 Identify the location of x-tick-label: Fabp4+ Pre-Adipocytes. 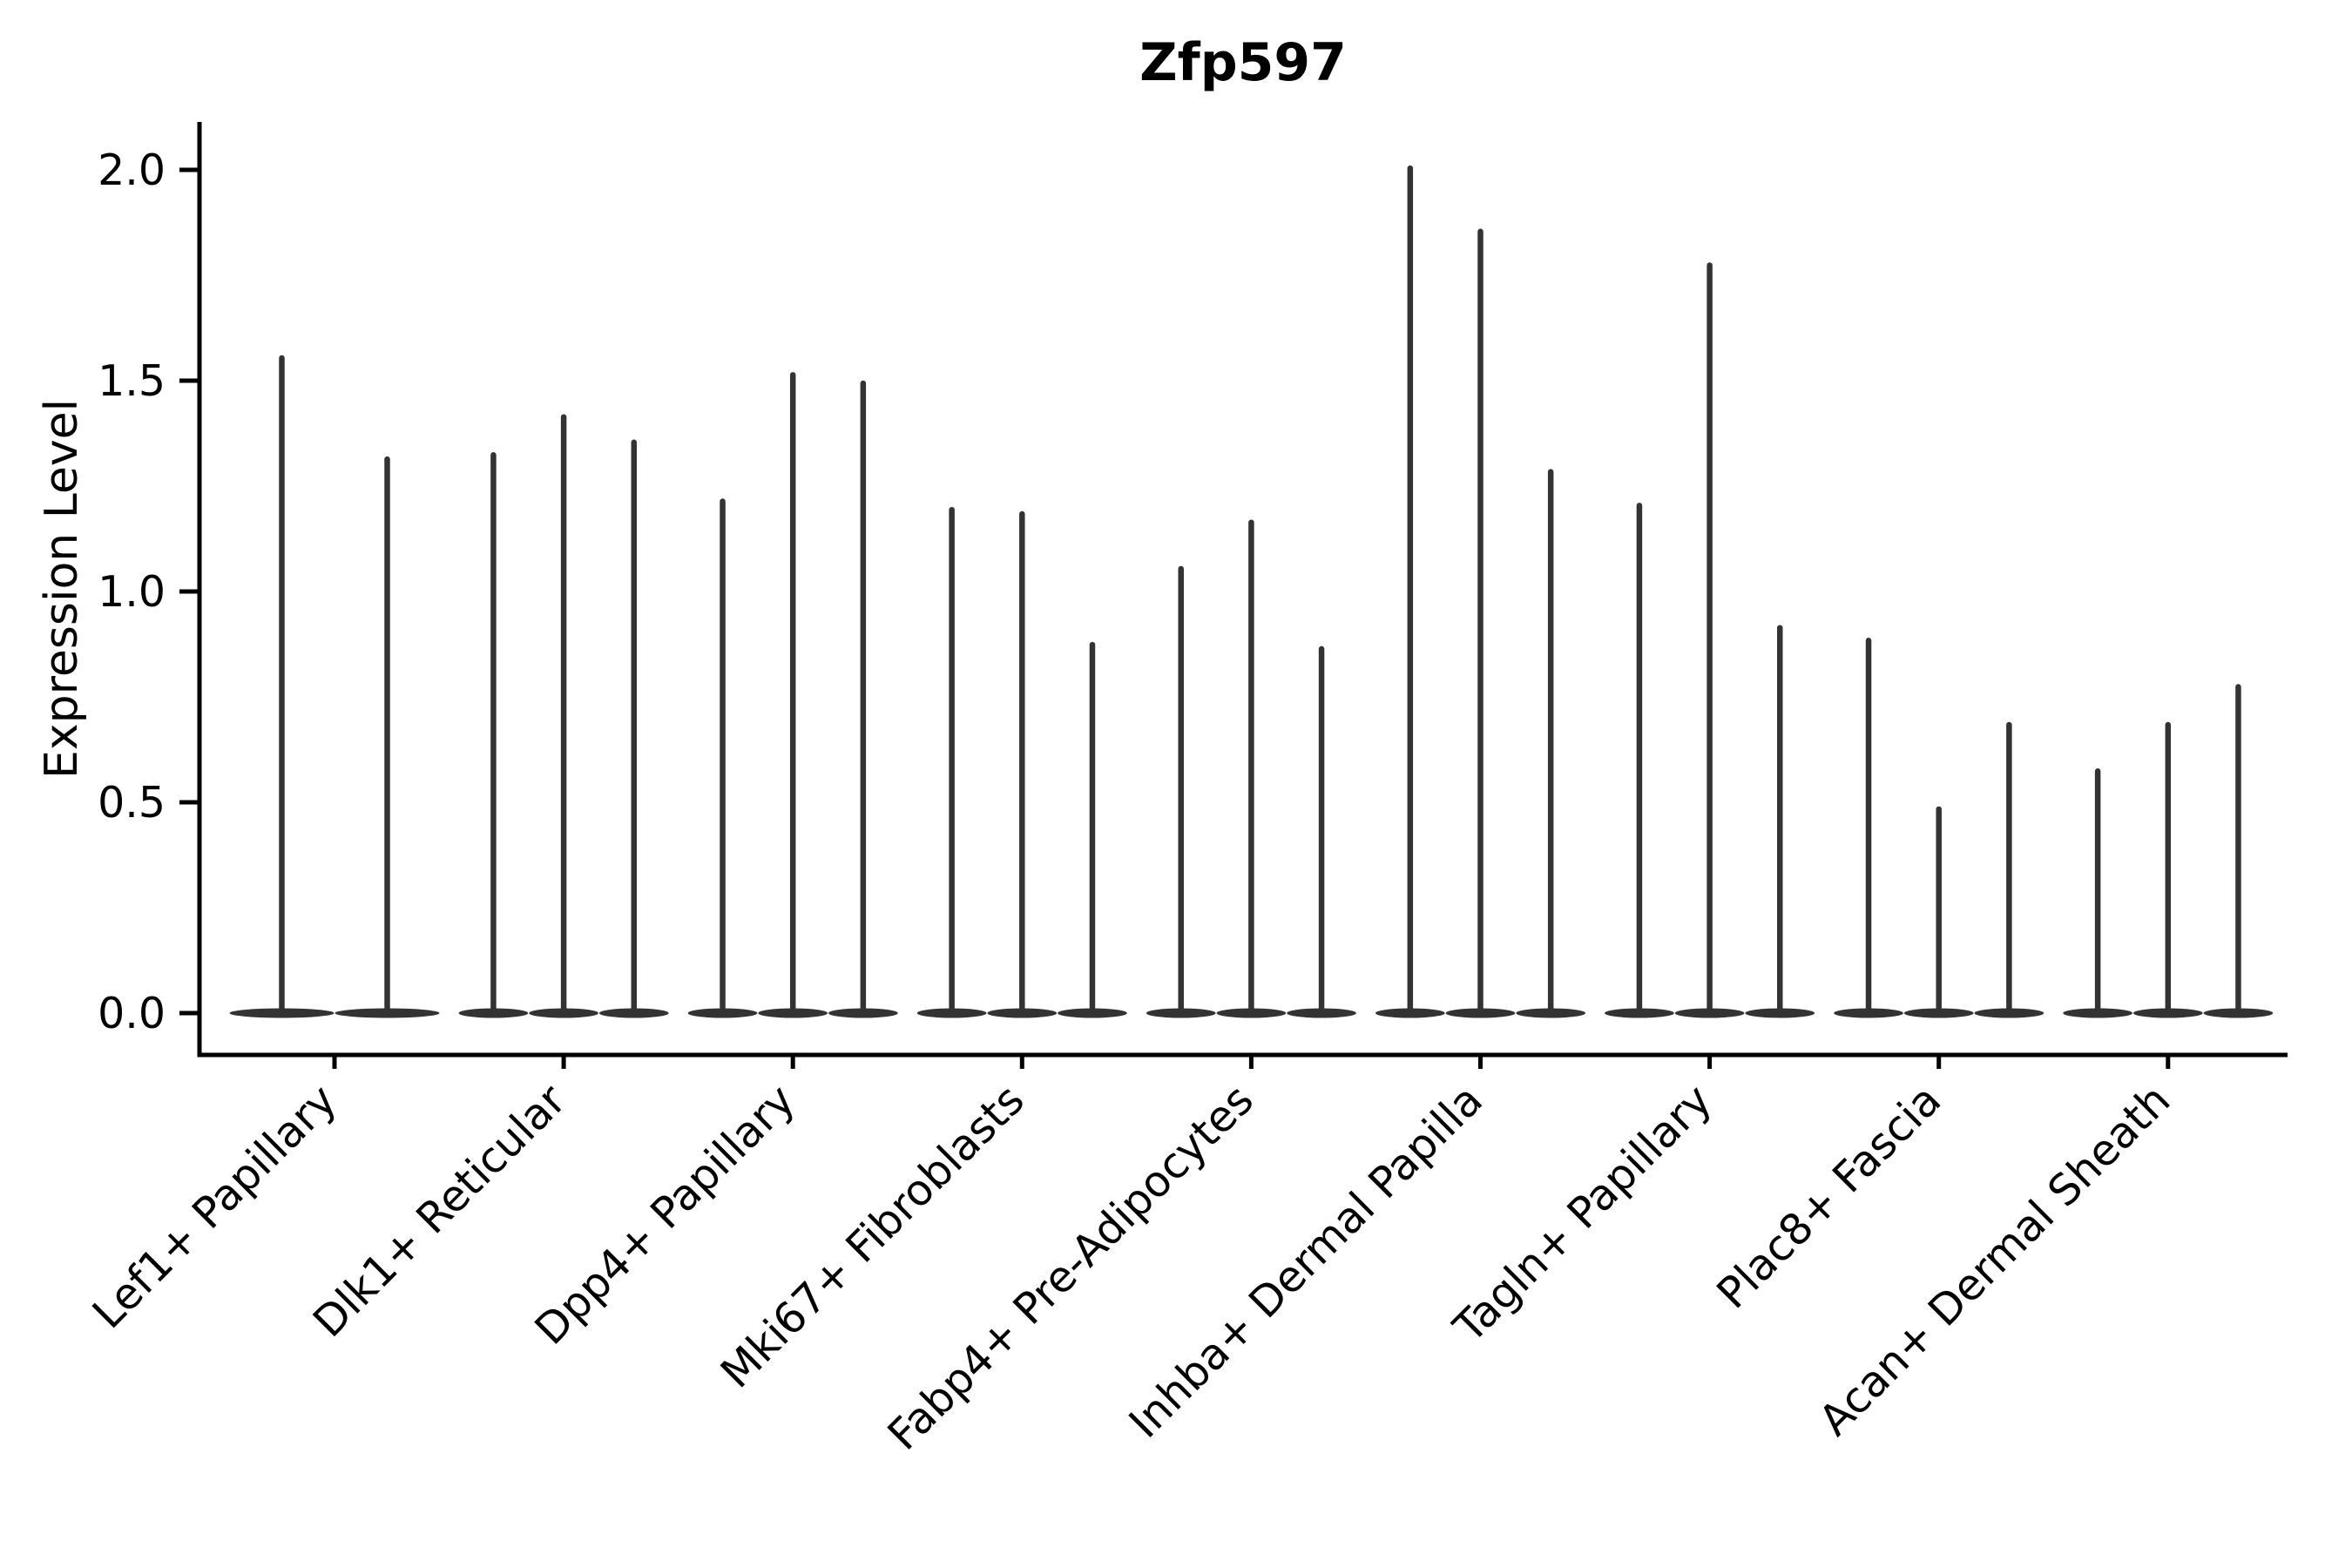
(1070, 1267).